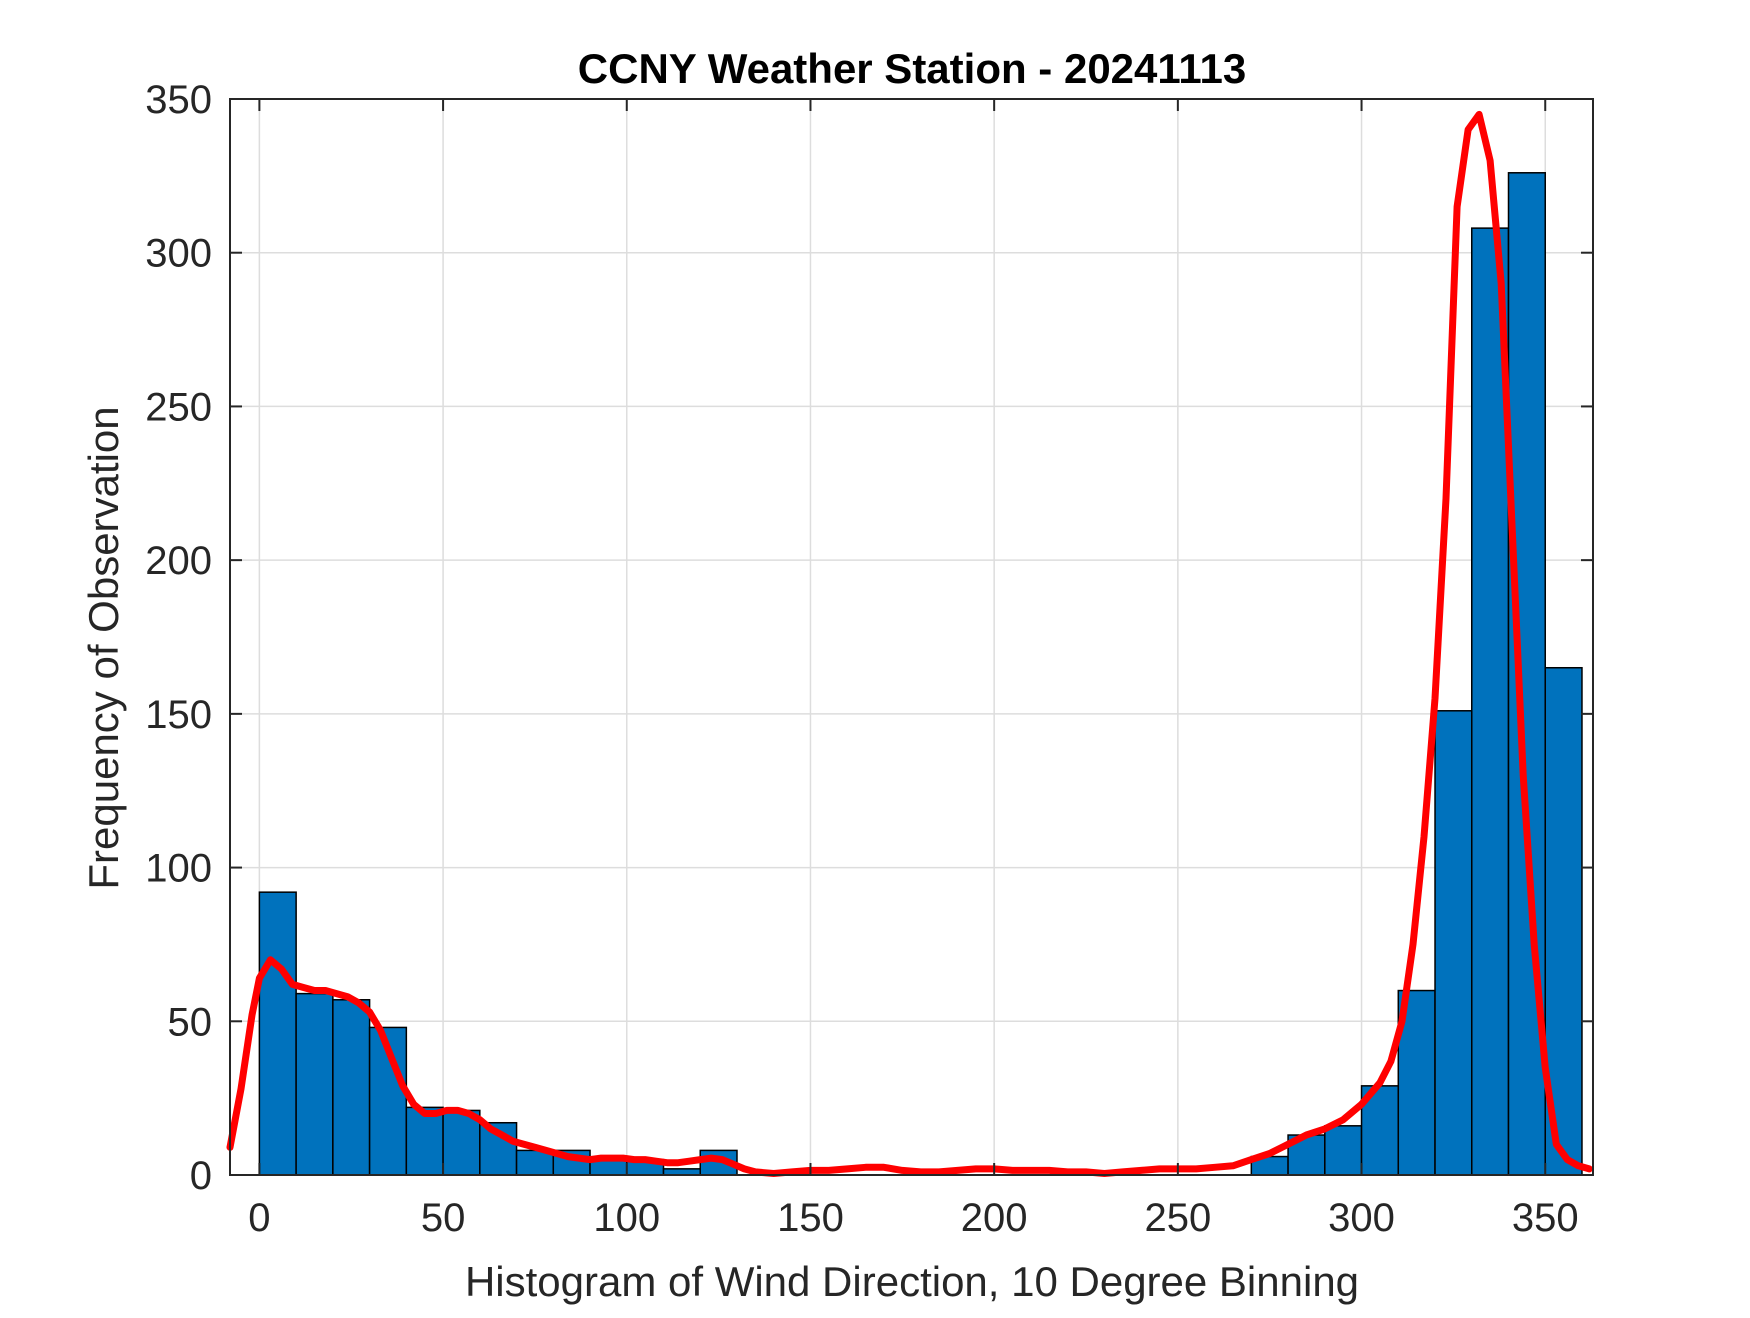 This screenshot has width=1750, height=1318. Describe the element at coordinates (178, 254) in the screenshot. I see `y-tick-label: 300` at that location.